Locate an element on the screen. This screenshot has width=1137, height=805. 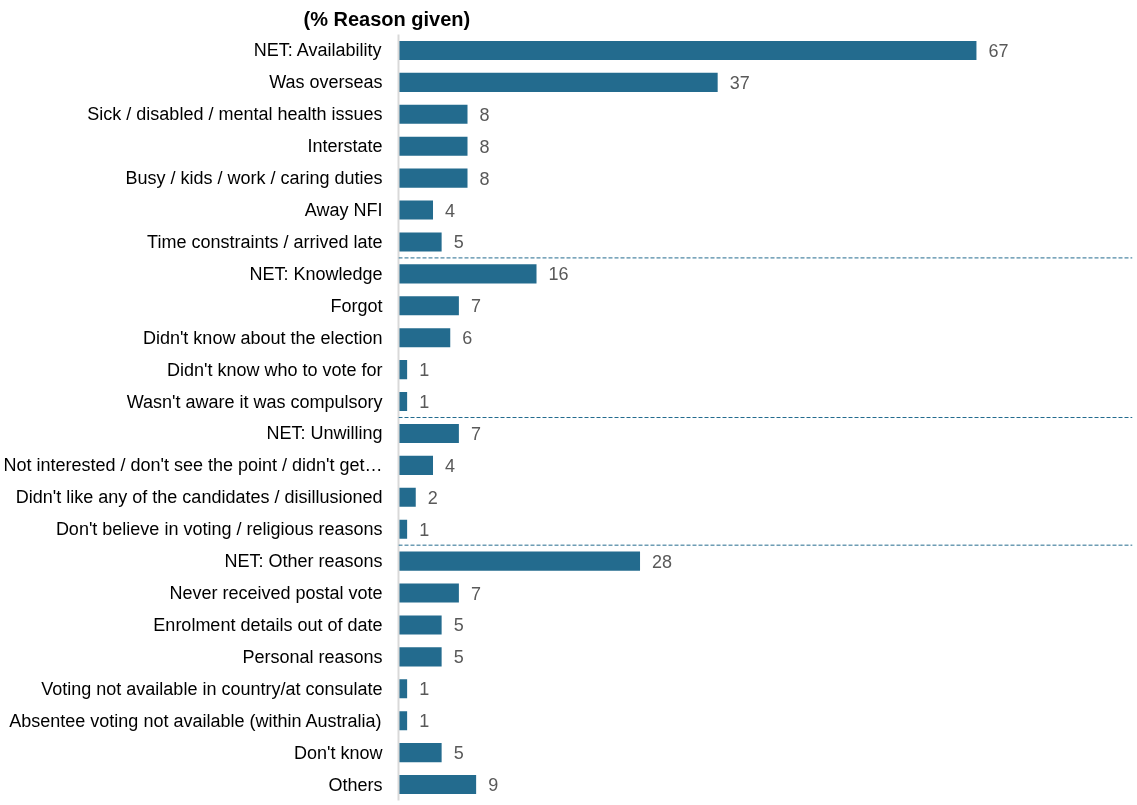
data-label: 6 is located at coordinates (467, 338).